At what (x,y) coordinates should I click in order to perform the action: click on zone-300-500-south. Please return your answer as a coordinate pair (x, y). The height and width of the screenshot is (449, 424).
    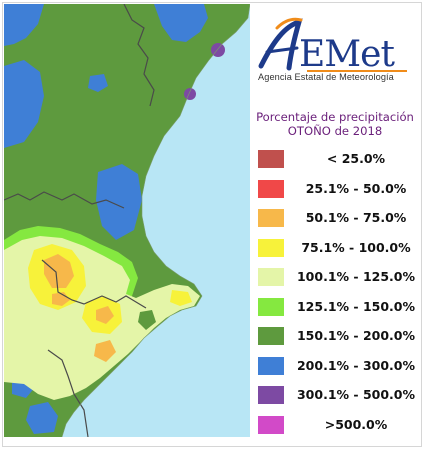
    Looking at the image, I should click on (190, 94).